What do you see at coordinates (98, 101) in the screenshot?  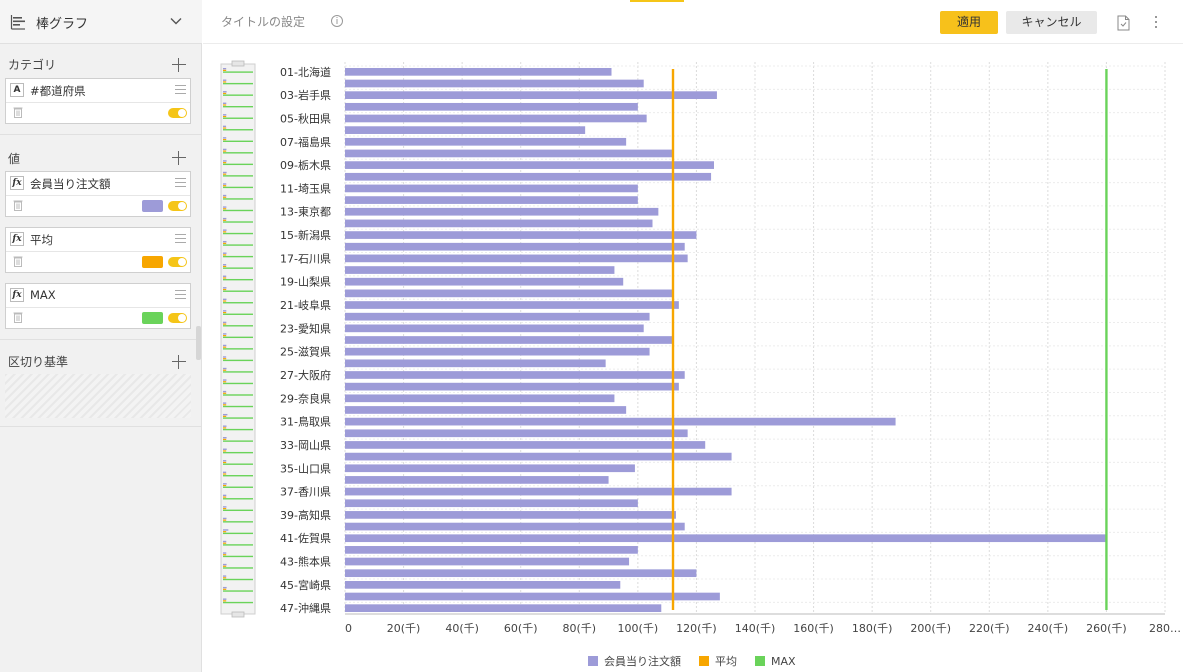 I see `category-field-card: A #都道府県` at bounding box center [98, 101].